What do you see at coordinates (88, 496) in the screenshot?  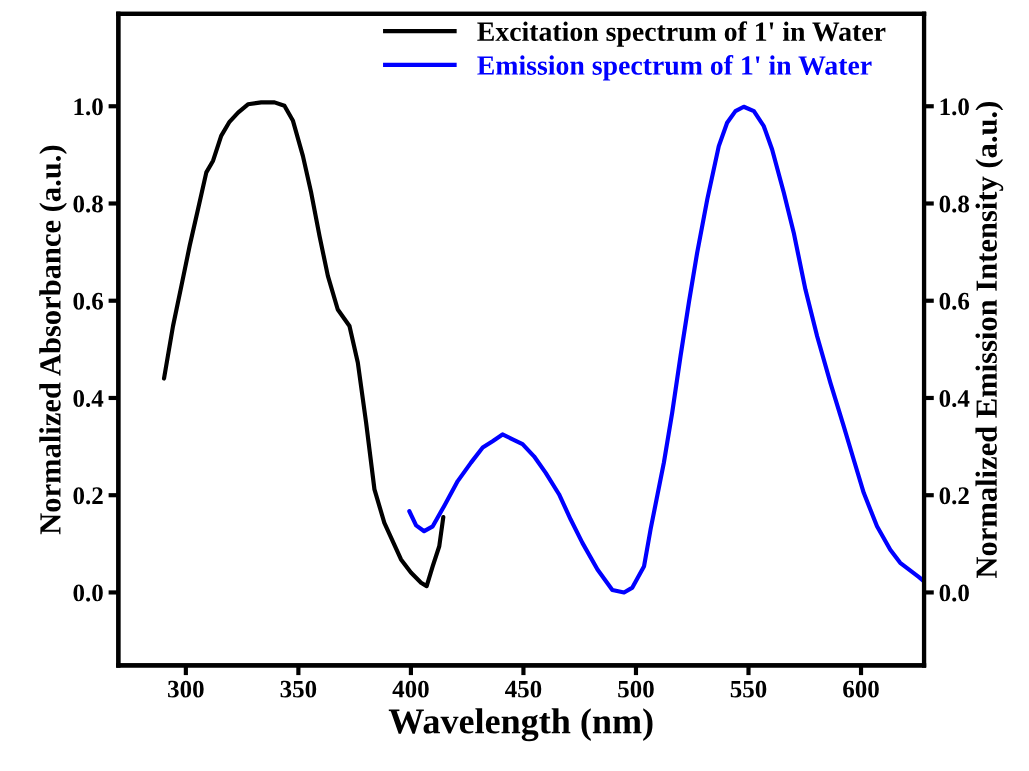 I see `y-tick-label: 0.2` at bounding box center [88, 496].